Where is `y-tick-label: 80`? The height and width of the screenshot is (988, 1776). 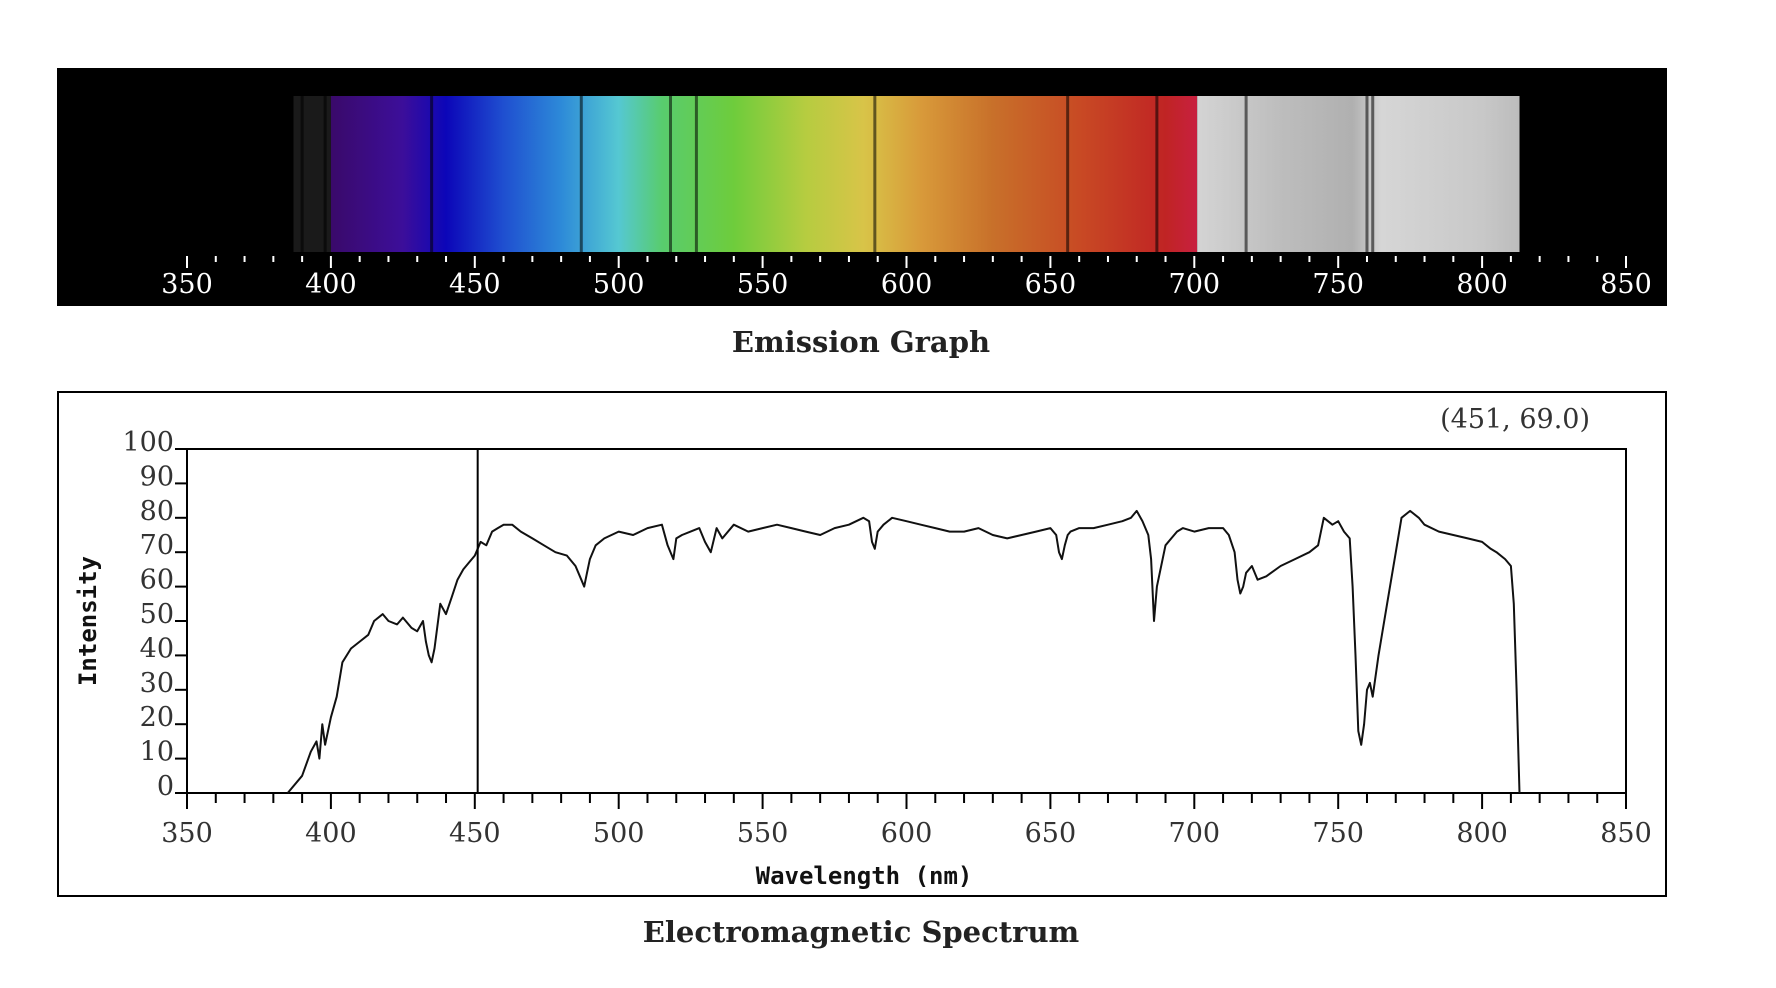 y-tick-label: 80 is located at coordinates (157, 511).